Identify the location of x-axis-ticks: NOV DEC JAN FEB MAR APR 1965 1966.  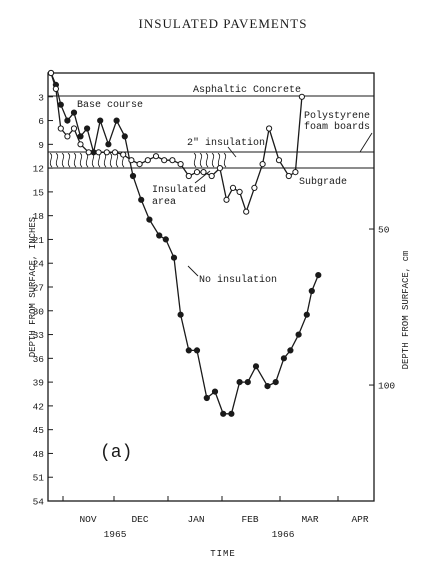
(215, 518).